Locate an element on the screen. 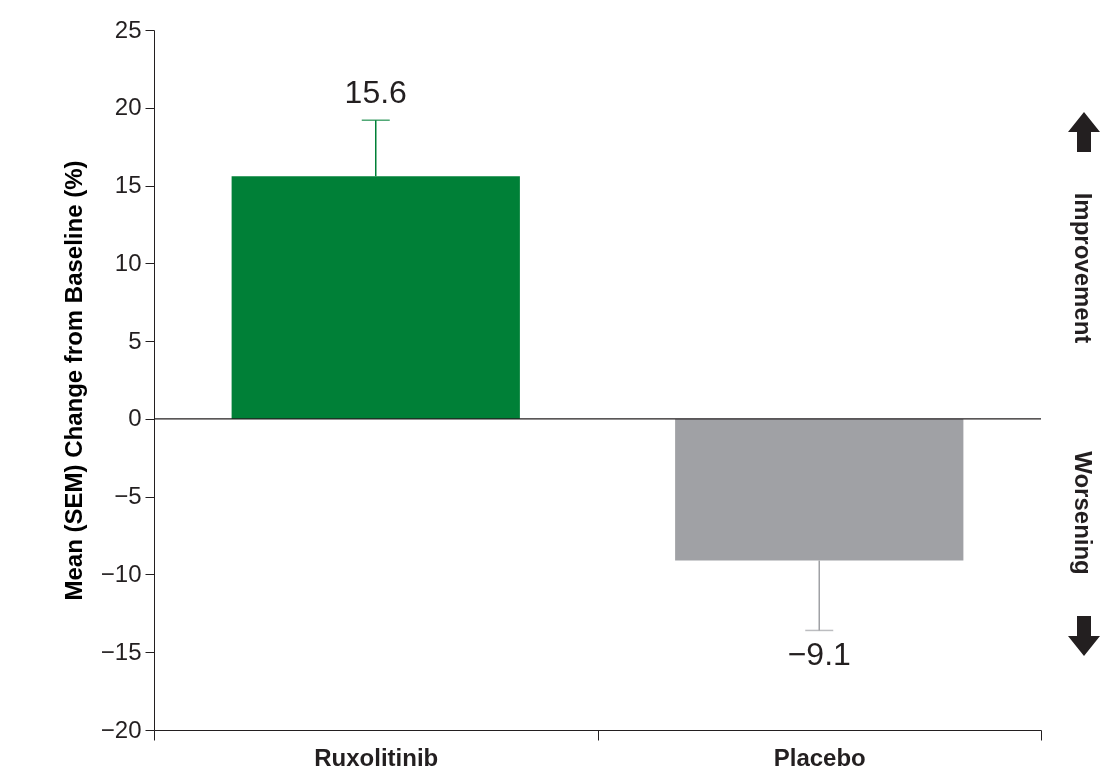 Image resolution: width=1104 pixels, height=779 pixels. data-label: −9.1 is located at coordinates (819, 654).